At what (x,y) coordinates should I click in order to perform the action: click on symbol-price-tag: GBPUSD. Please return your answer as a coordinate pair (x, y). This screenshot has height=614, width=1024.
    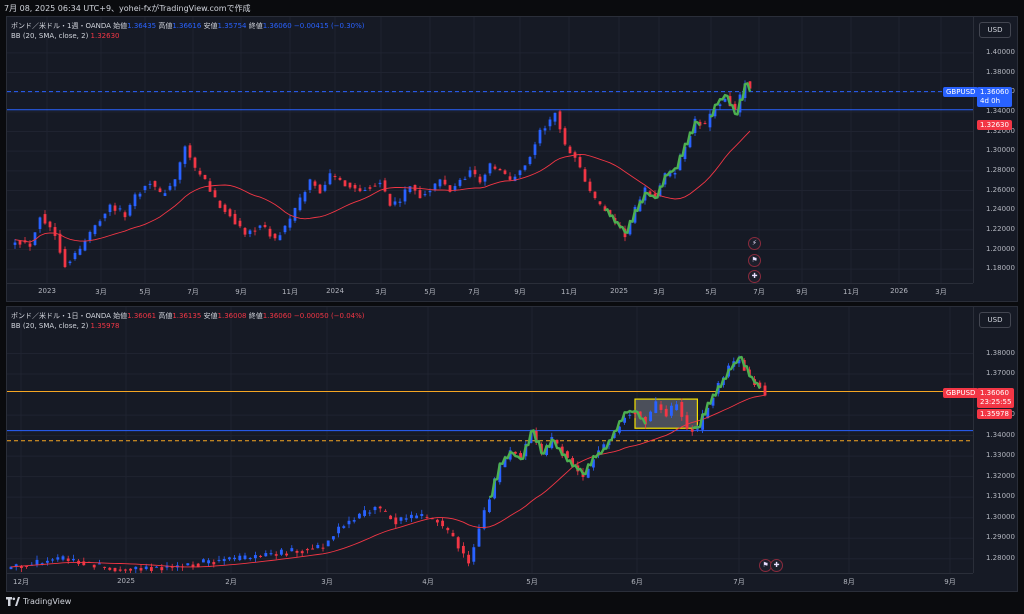
    Looking at the image, I should click on (961, 393).